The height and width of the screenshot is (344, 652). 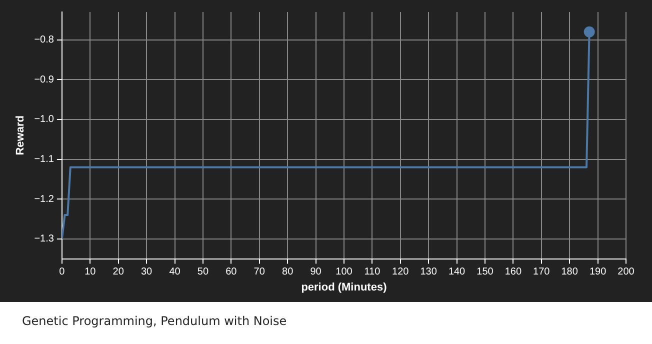 What do you see at coordinates (260, 272) in the screenshot?
I see `x-tick-label: 70` at bounding box center [260, 272].